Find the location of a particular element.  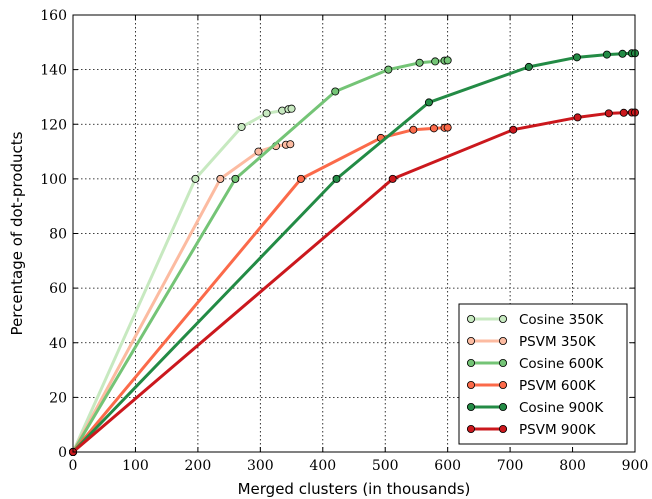

legend-label: PSVM 900K is located at coordinates (558, 430).